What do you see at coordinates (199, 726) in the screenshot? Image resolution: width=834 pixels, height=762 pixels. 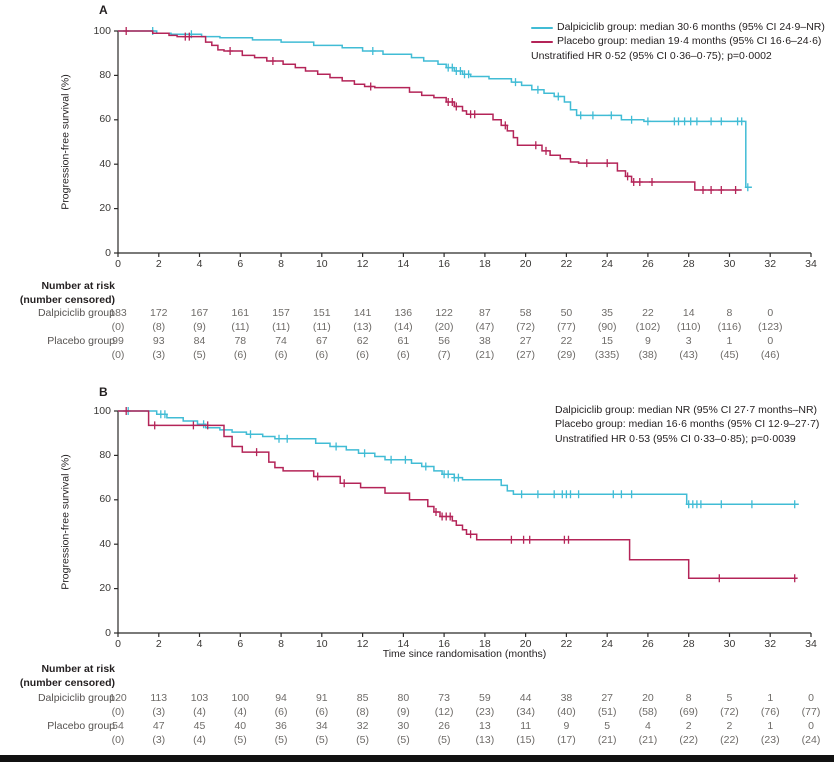 I see `risk-value: 45` at bounding box center [199, 726].